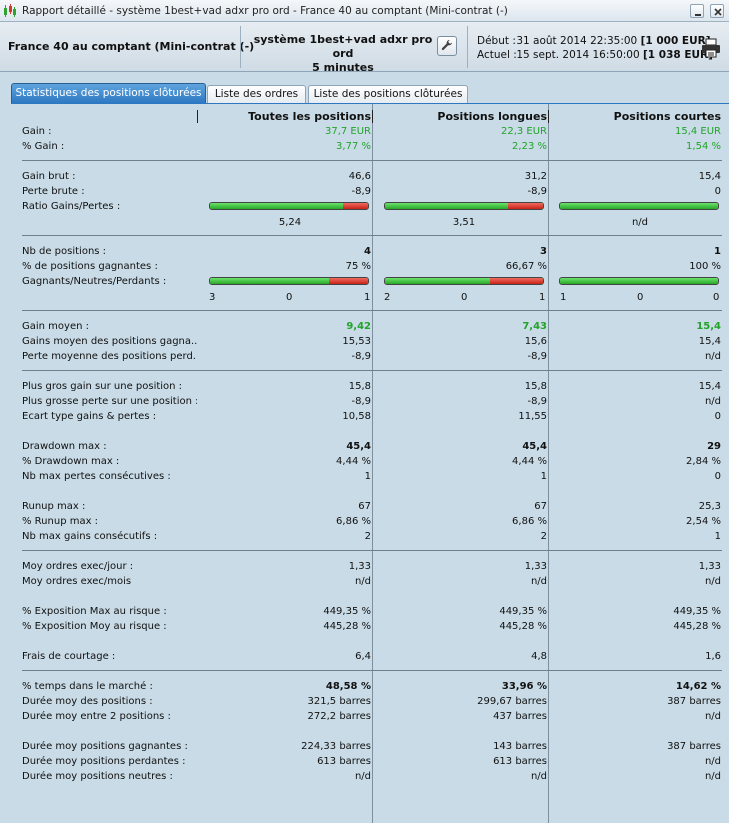 The image size is (729, 823). What do you see at coordinates (96, 476) in the screenshot?
I see `row-label: Nb max pertes consécutives :` at bounding box center [96, 476].